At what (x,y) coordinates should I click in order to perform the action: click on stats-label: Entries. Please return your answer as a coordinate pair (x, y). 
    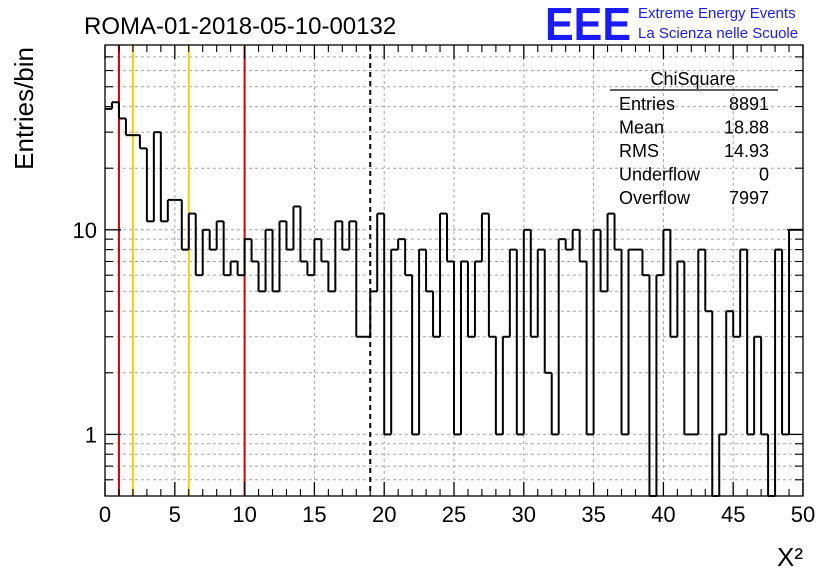
    Looking at the image, I should click on (647, 104).